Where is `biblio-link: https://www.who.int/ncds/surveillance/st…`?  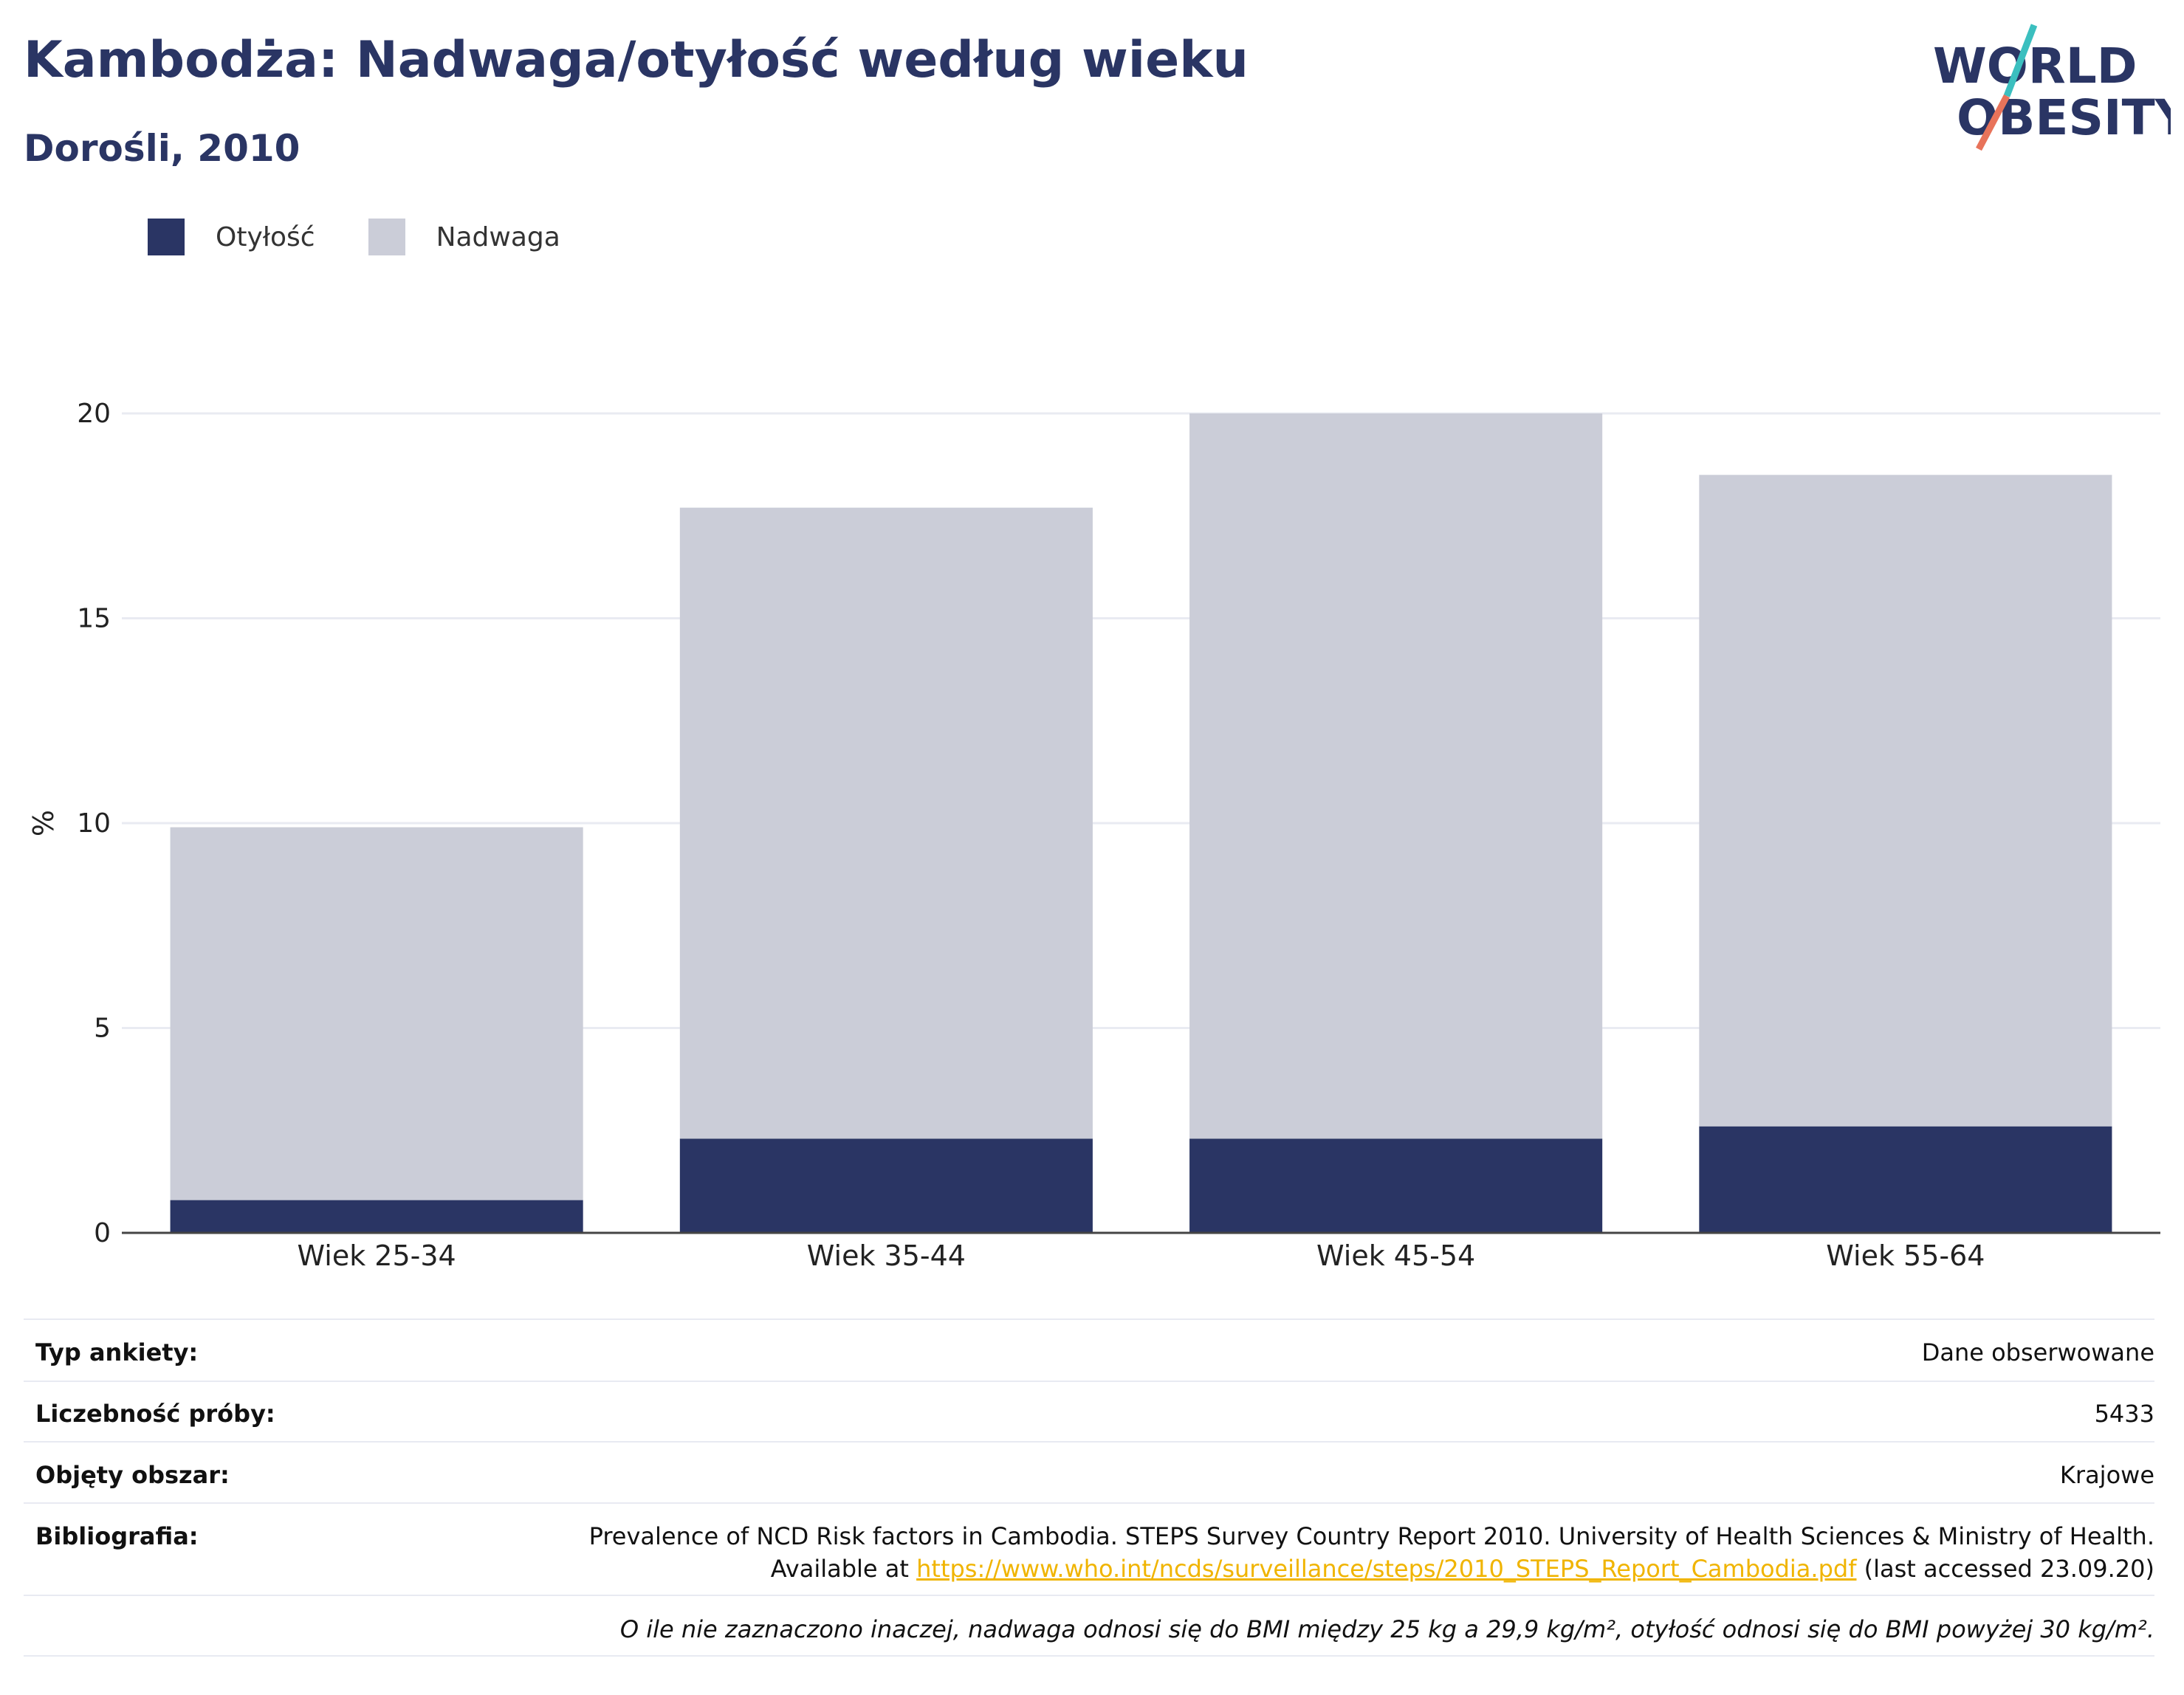
biblio-link: https://www.who.int/ncds/surveillance/st… is located at coordinates (1387, 1569).